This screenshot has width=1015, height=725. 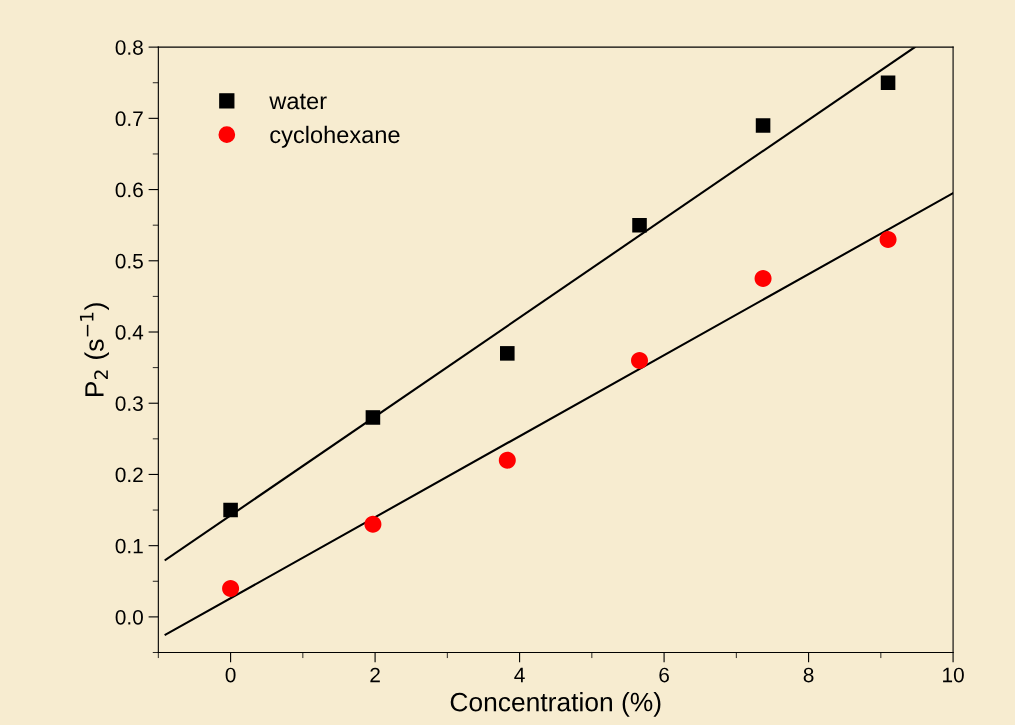 I want to click on y-tick-label: 0.1, so click(x=129, y=546).